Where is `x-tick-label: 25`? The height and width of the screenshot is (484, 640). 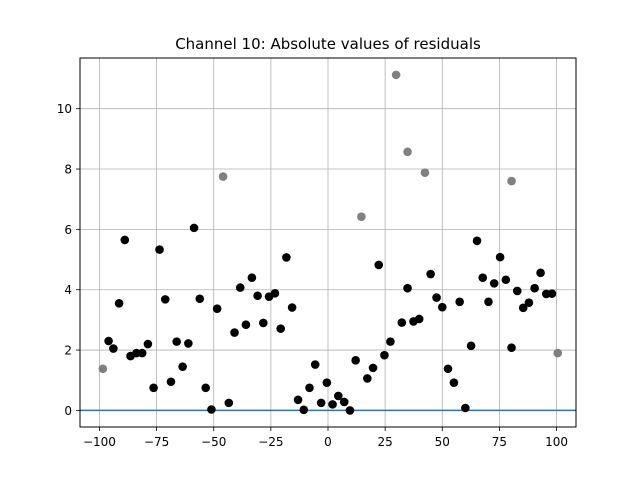
x-tick-label: 25 is located at coordinates (385, 442).